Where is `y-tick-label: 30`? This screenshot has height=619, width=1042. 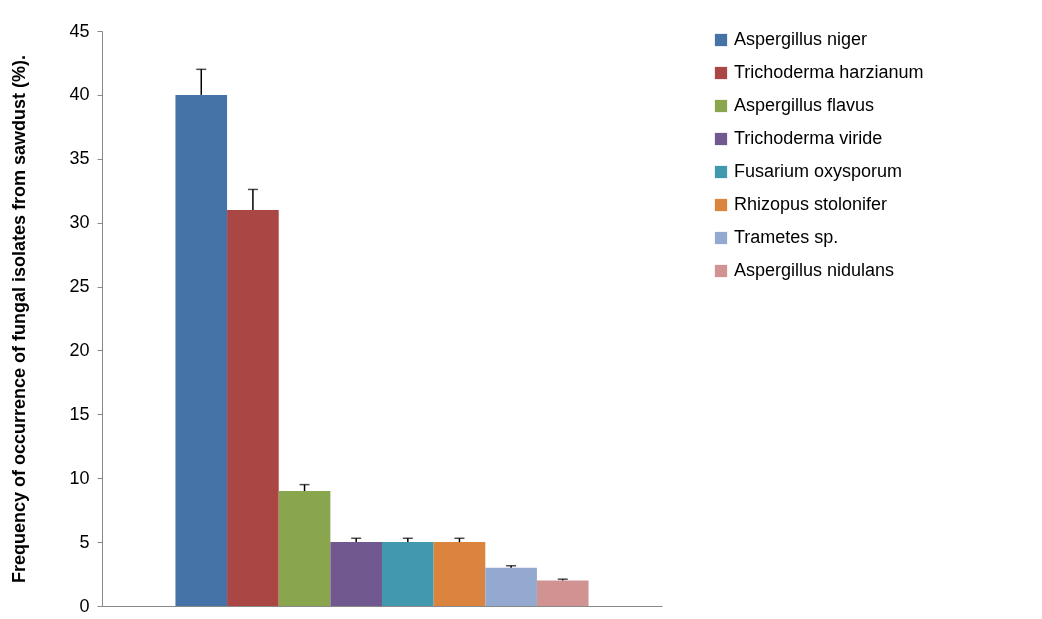
y-tick-label: 30 is located at coordinates (79, 222).